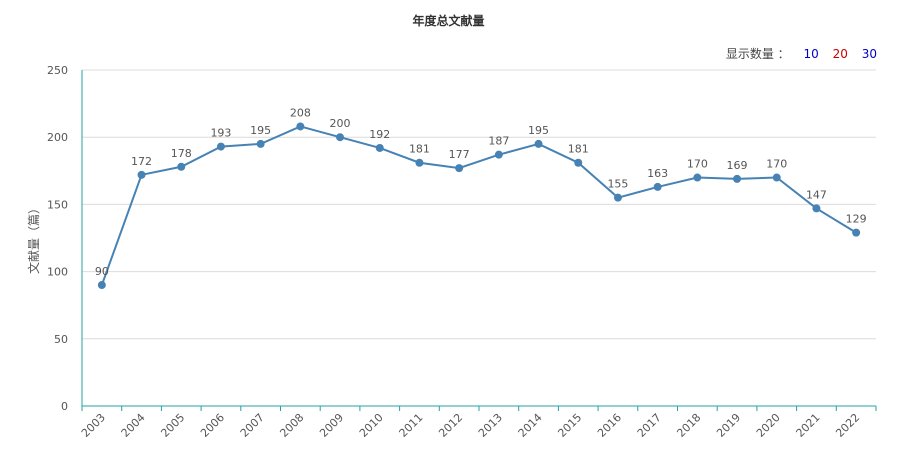 Image resolution: width=897 pixels, height=459 pixels. Describe the element at coordinates (869, 54) in the screenshot. I see `display-count-option-30: 30` at that location.